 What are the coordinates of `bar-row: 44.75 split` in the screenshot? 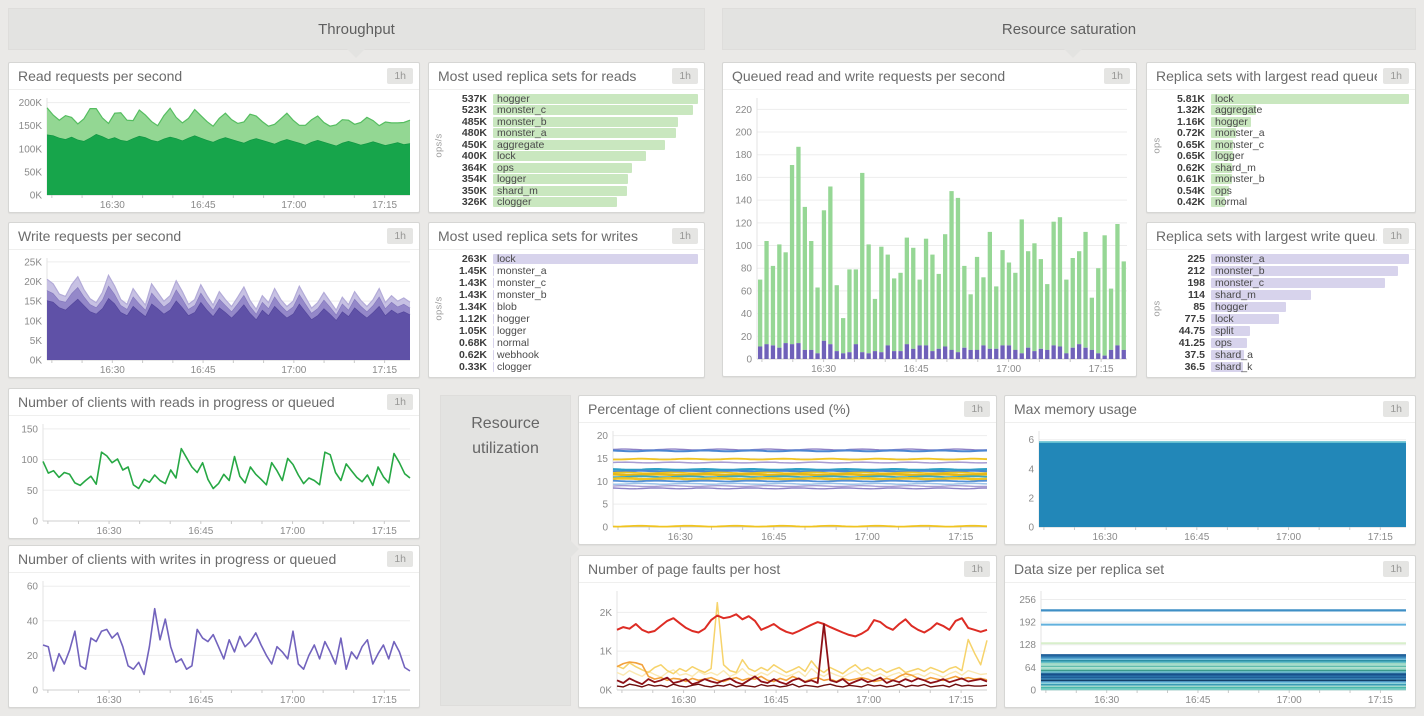 It's located at (1285, 331).